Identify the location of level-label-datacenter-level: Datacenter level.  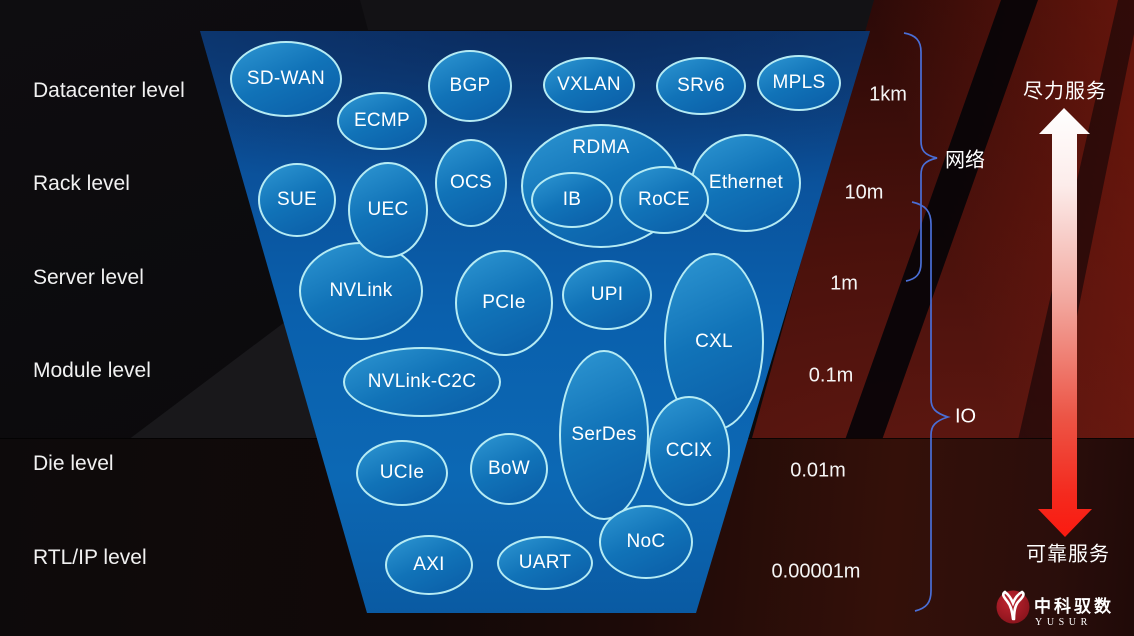
(109, 90).